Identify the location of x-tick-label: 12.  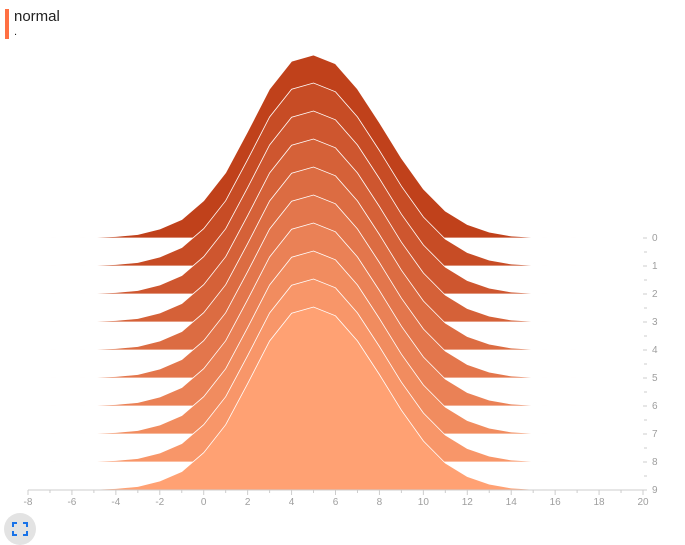
(468, 502).